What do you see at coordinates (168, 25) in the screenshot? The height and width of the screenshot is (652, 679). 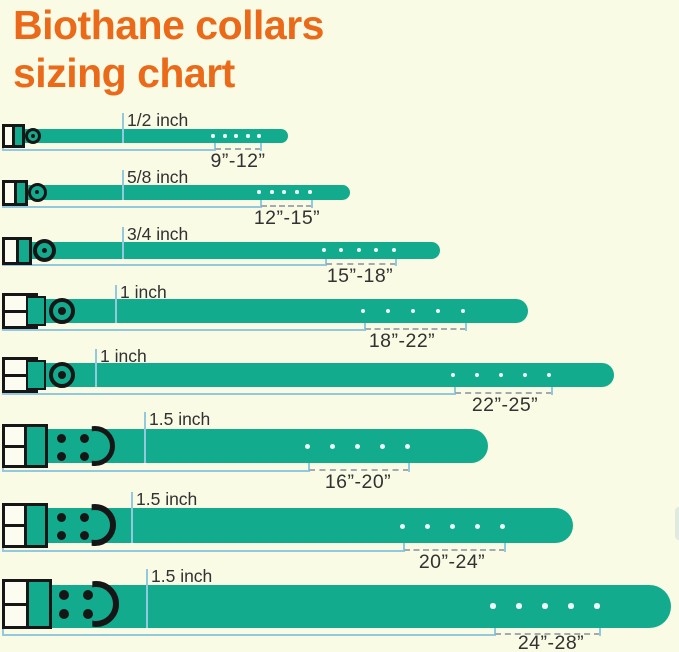 I see `page-title-line1: Biothane collars` at bounding box center [168, 25].